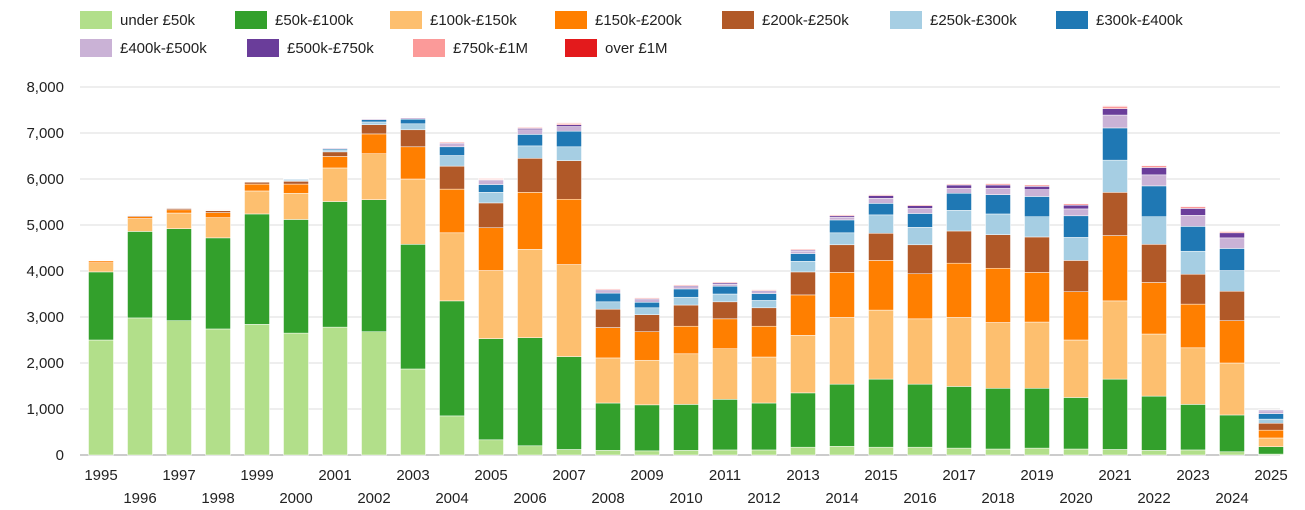 This screenshot has width=1305, height=510. Describe the element at coordinates (310, 48) in the screenshot. I see `legend-item-500k-750k: £500k-£750k` at that location.